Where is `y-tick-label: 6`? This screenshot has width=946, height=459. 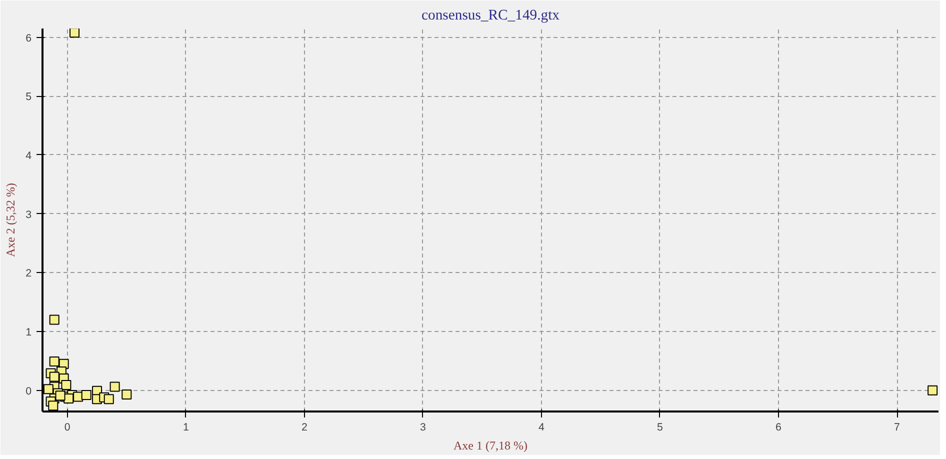
y-tick-label: 6 is located at coordinates (29, 38).